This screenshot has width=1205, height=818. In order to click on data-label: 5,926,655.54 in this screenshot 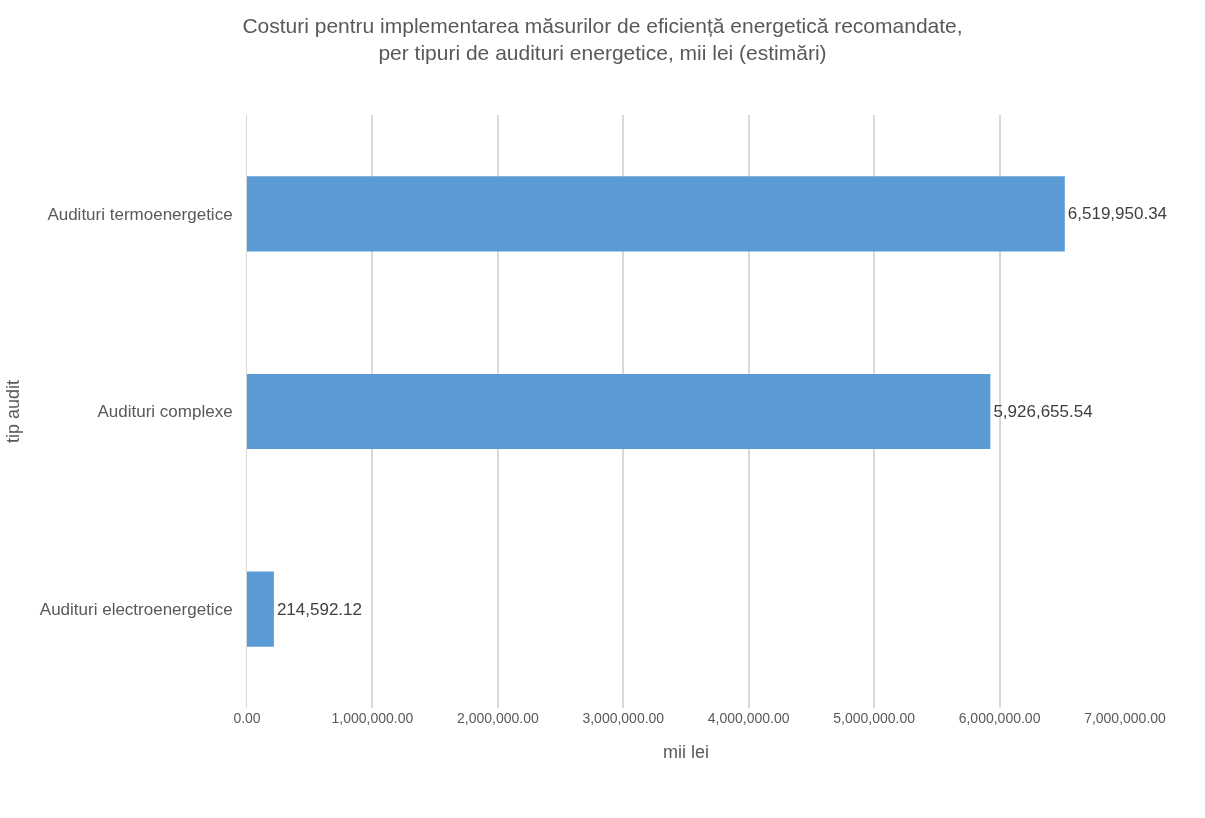, I will do `click(1043, 411)`.